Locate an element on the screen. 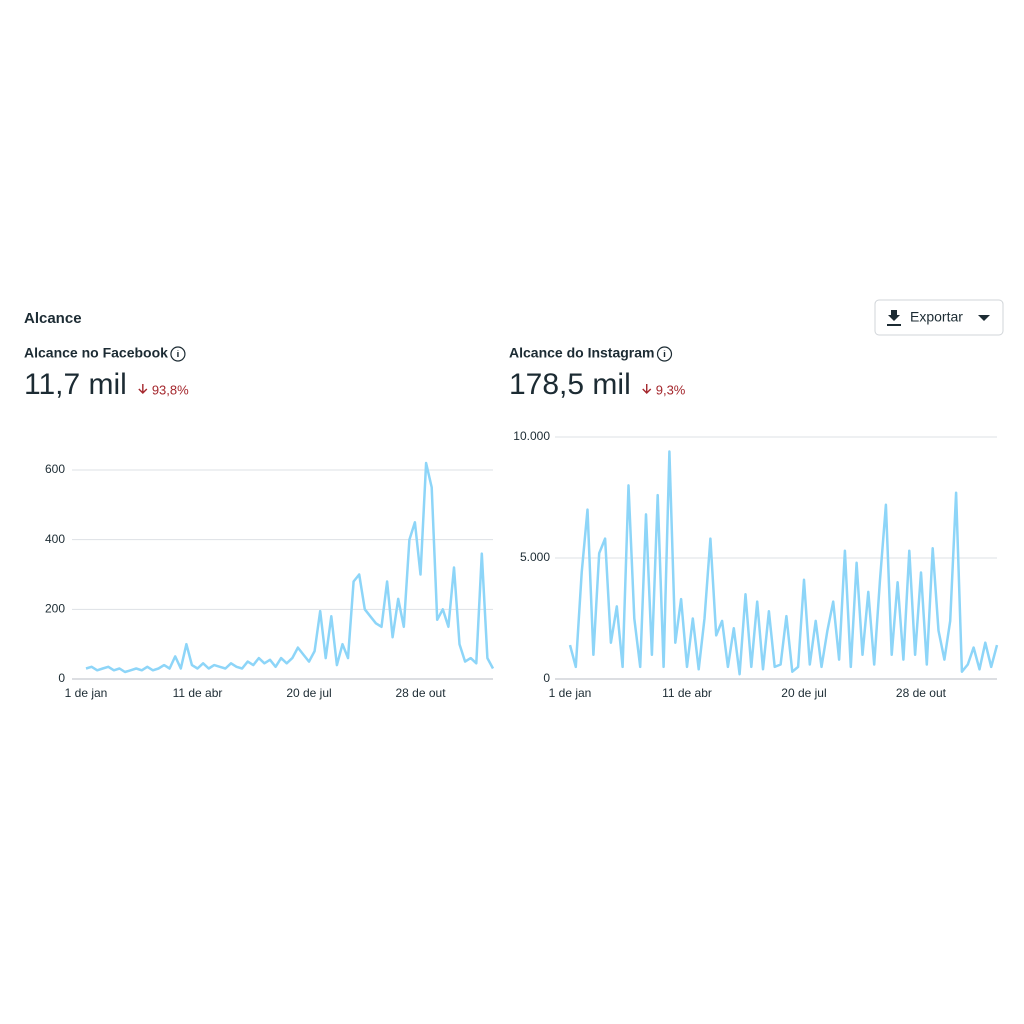  dropdown-icon is located at coordinates (984, 318).